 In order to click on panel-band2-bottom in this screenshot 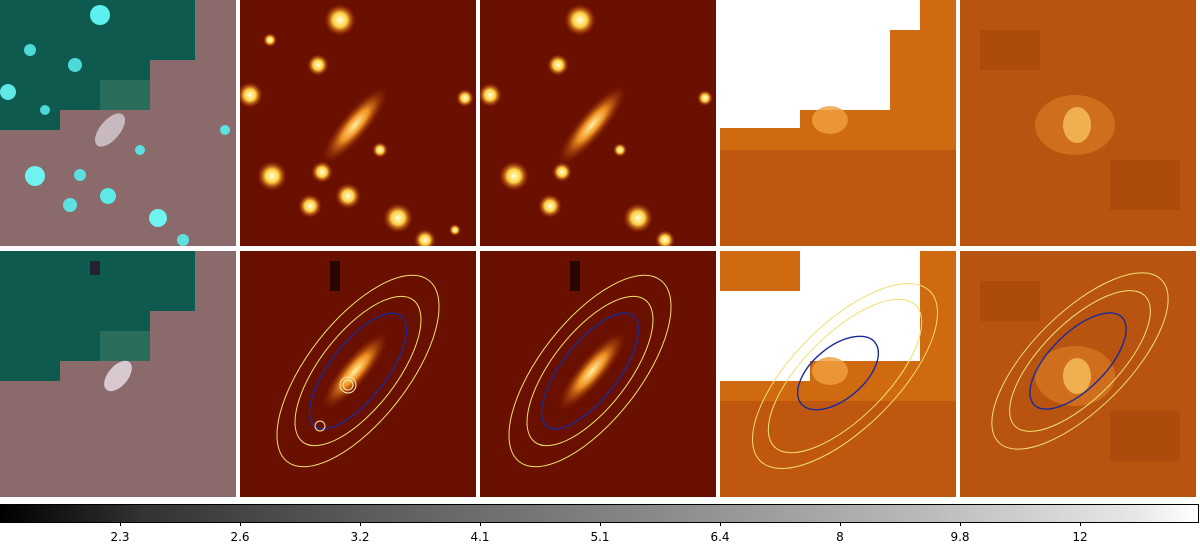, I will do `click(358, 374)`.